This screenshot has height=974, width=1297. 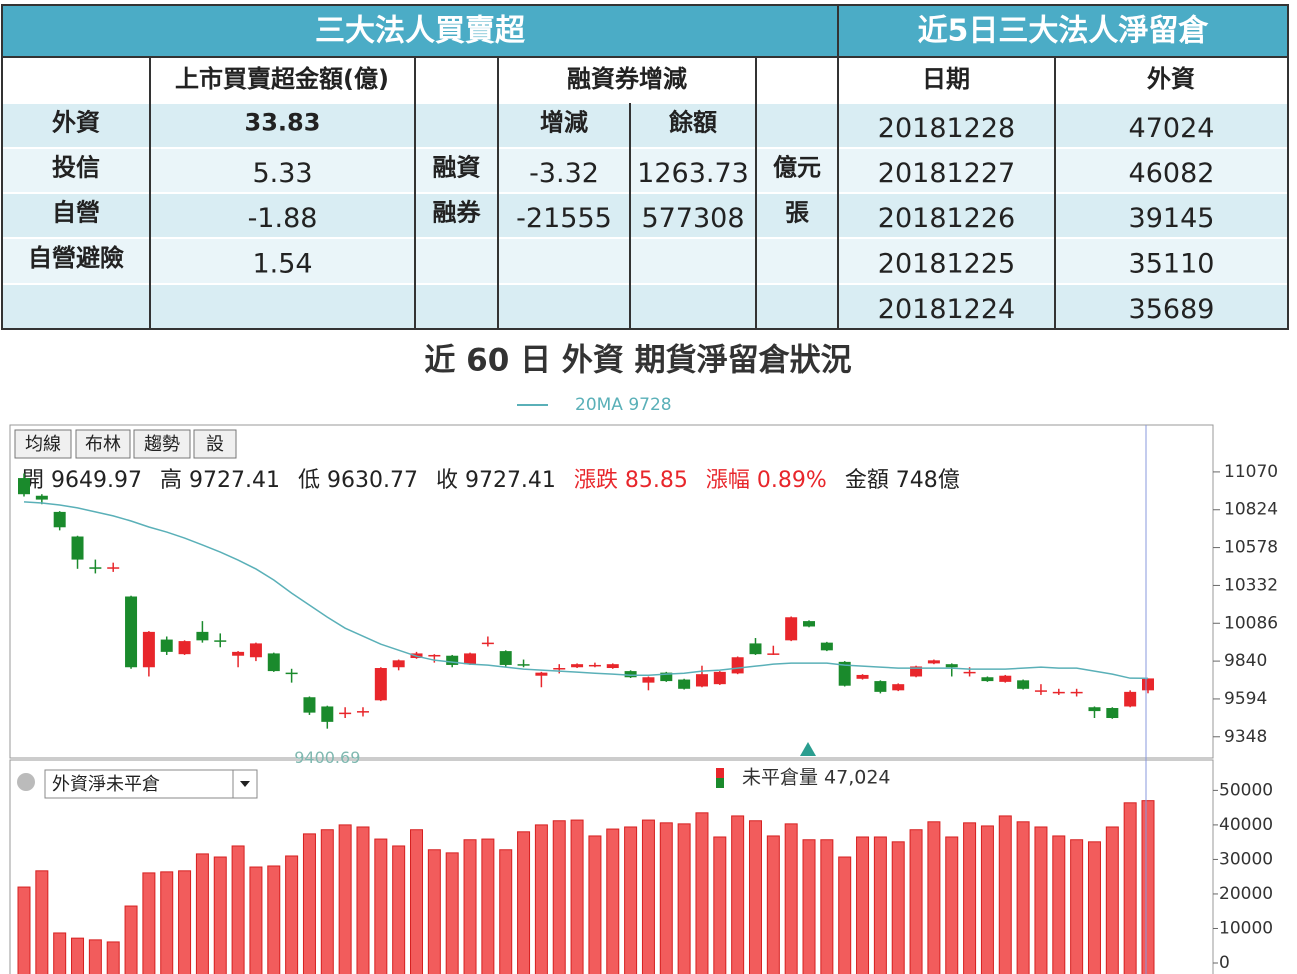 I want to click on button-label: 布林, so click(x=103, y=444).